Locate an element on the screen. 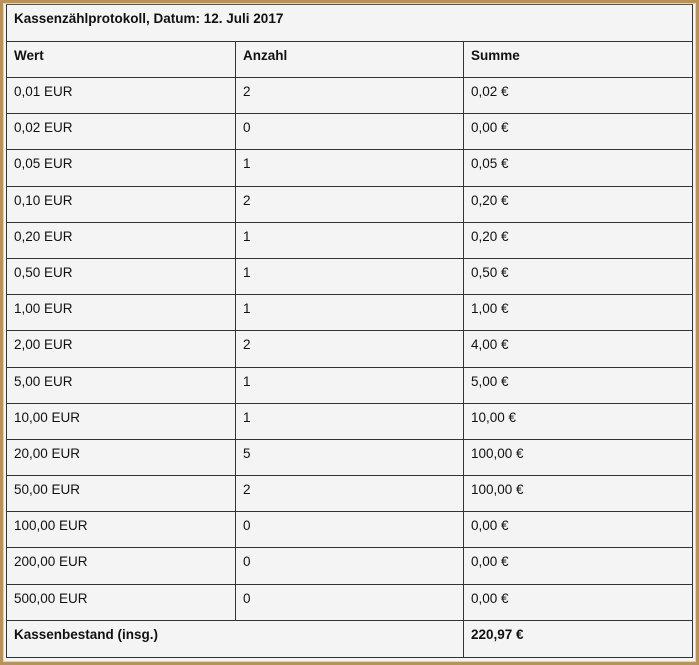 The image size is (699, 665). total-value: 220,97 € is located at coordinates (578, 638).